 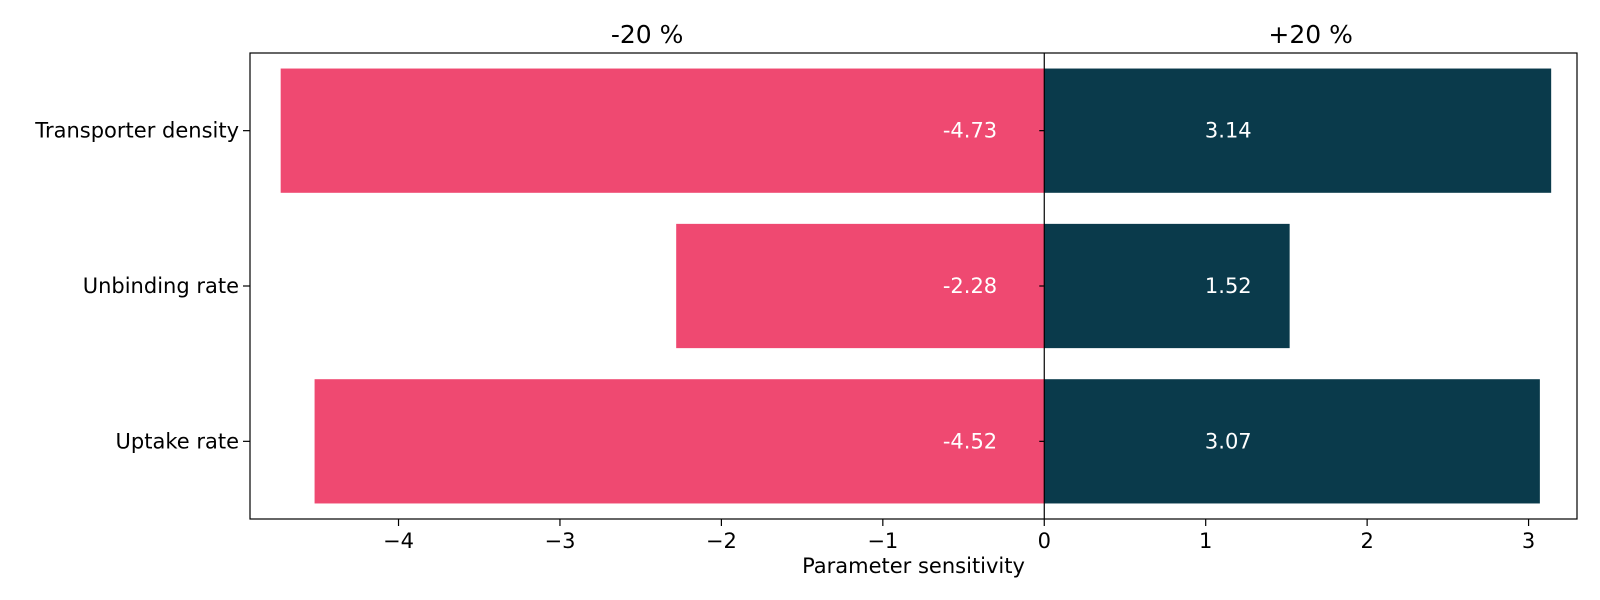 What do you see at coordinates (959, 536) in the screenshot?
I see `x-axis-ticks: −4 −3 −2 −1 0 1 2 3` at bounding box center [959, 536].